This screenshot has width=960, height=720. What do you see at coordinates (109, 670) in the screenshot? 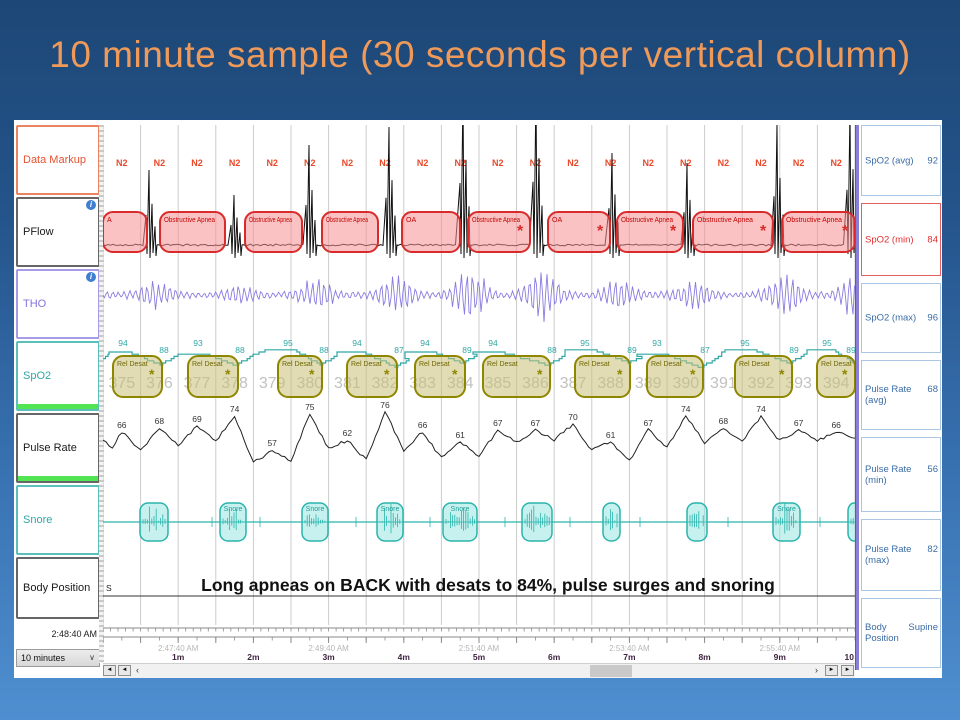
I see `scroll-first-button: ◄` at bounding box center [109, 670].